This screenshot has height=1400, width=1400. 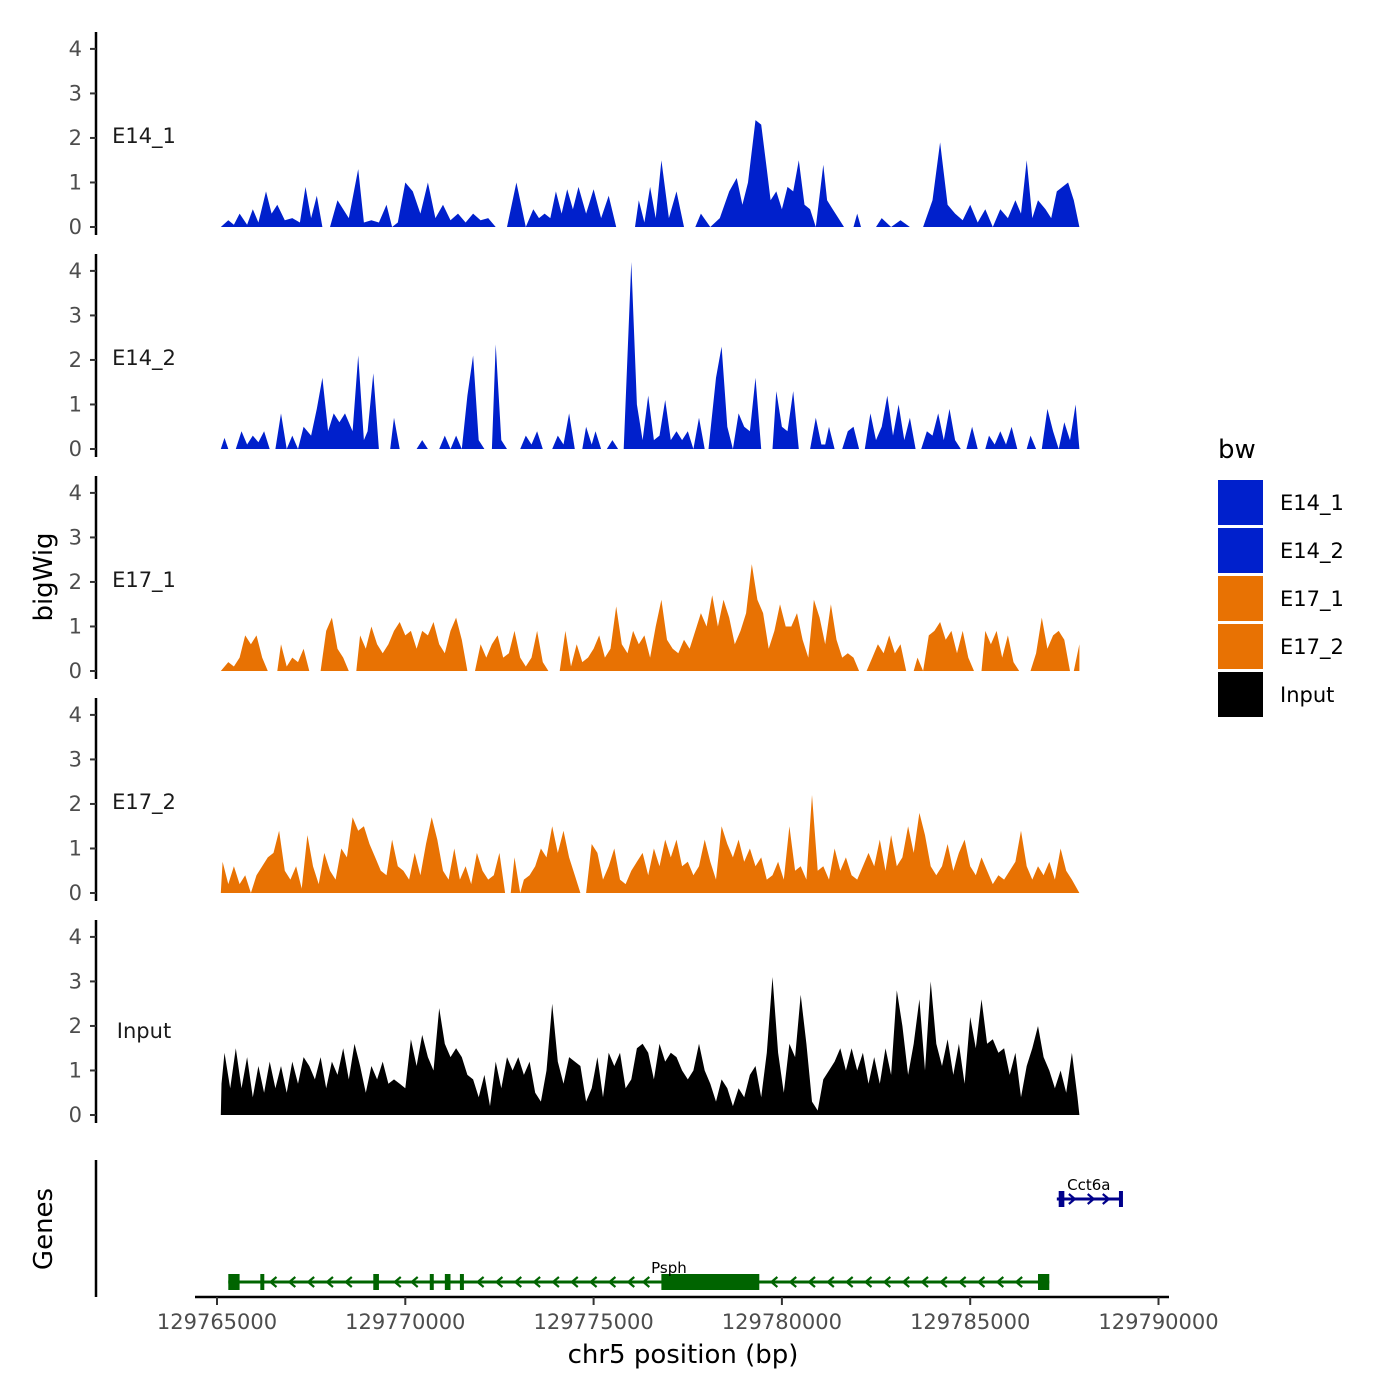 What do you see at coordinates (1312, 647) in the screenshot?
I see `legend-label: E17_2` at bounding box center [1312, 647].